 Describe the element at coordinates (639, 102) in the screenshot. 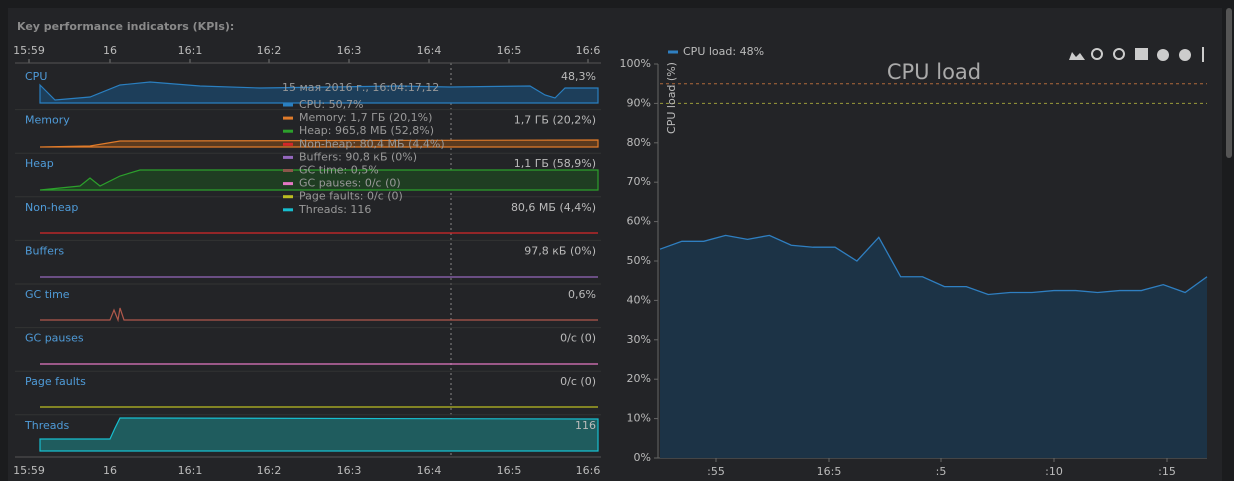

I see `y-tick-label: 90%` at that location.